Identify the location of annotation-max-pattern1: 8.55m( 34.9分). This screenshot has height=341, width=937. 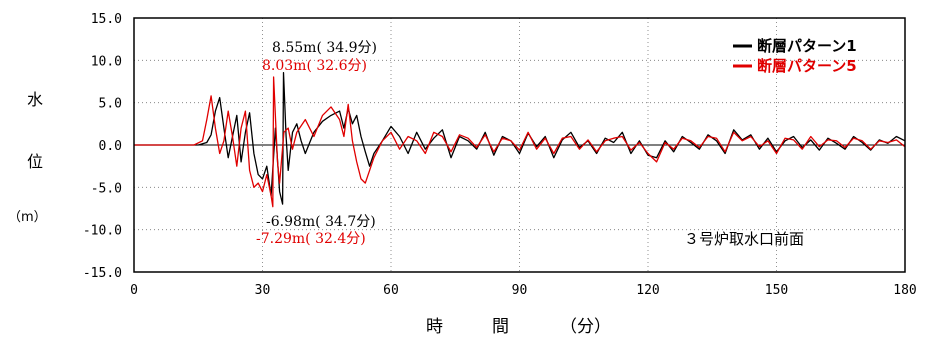
(324, 48).